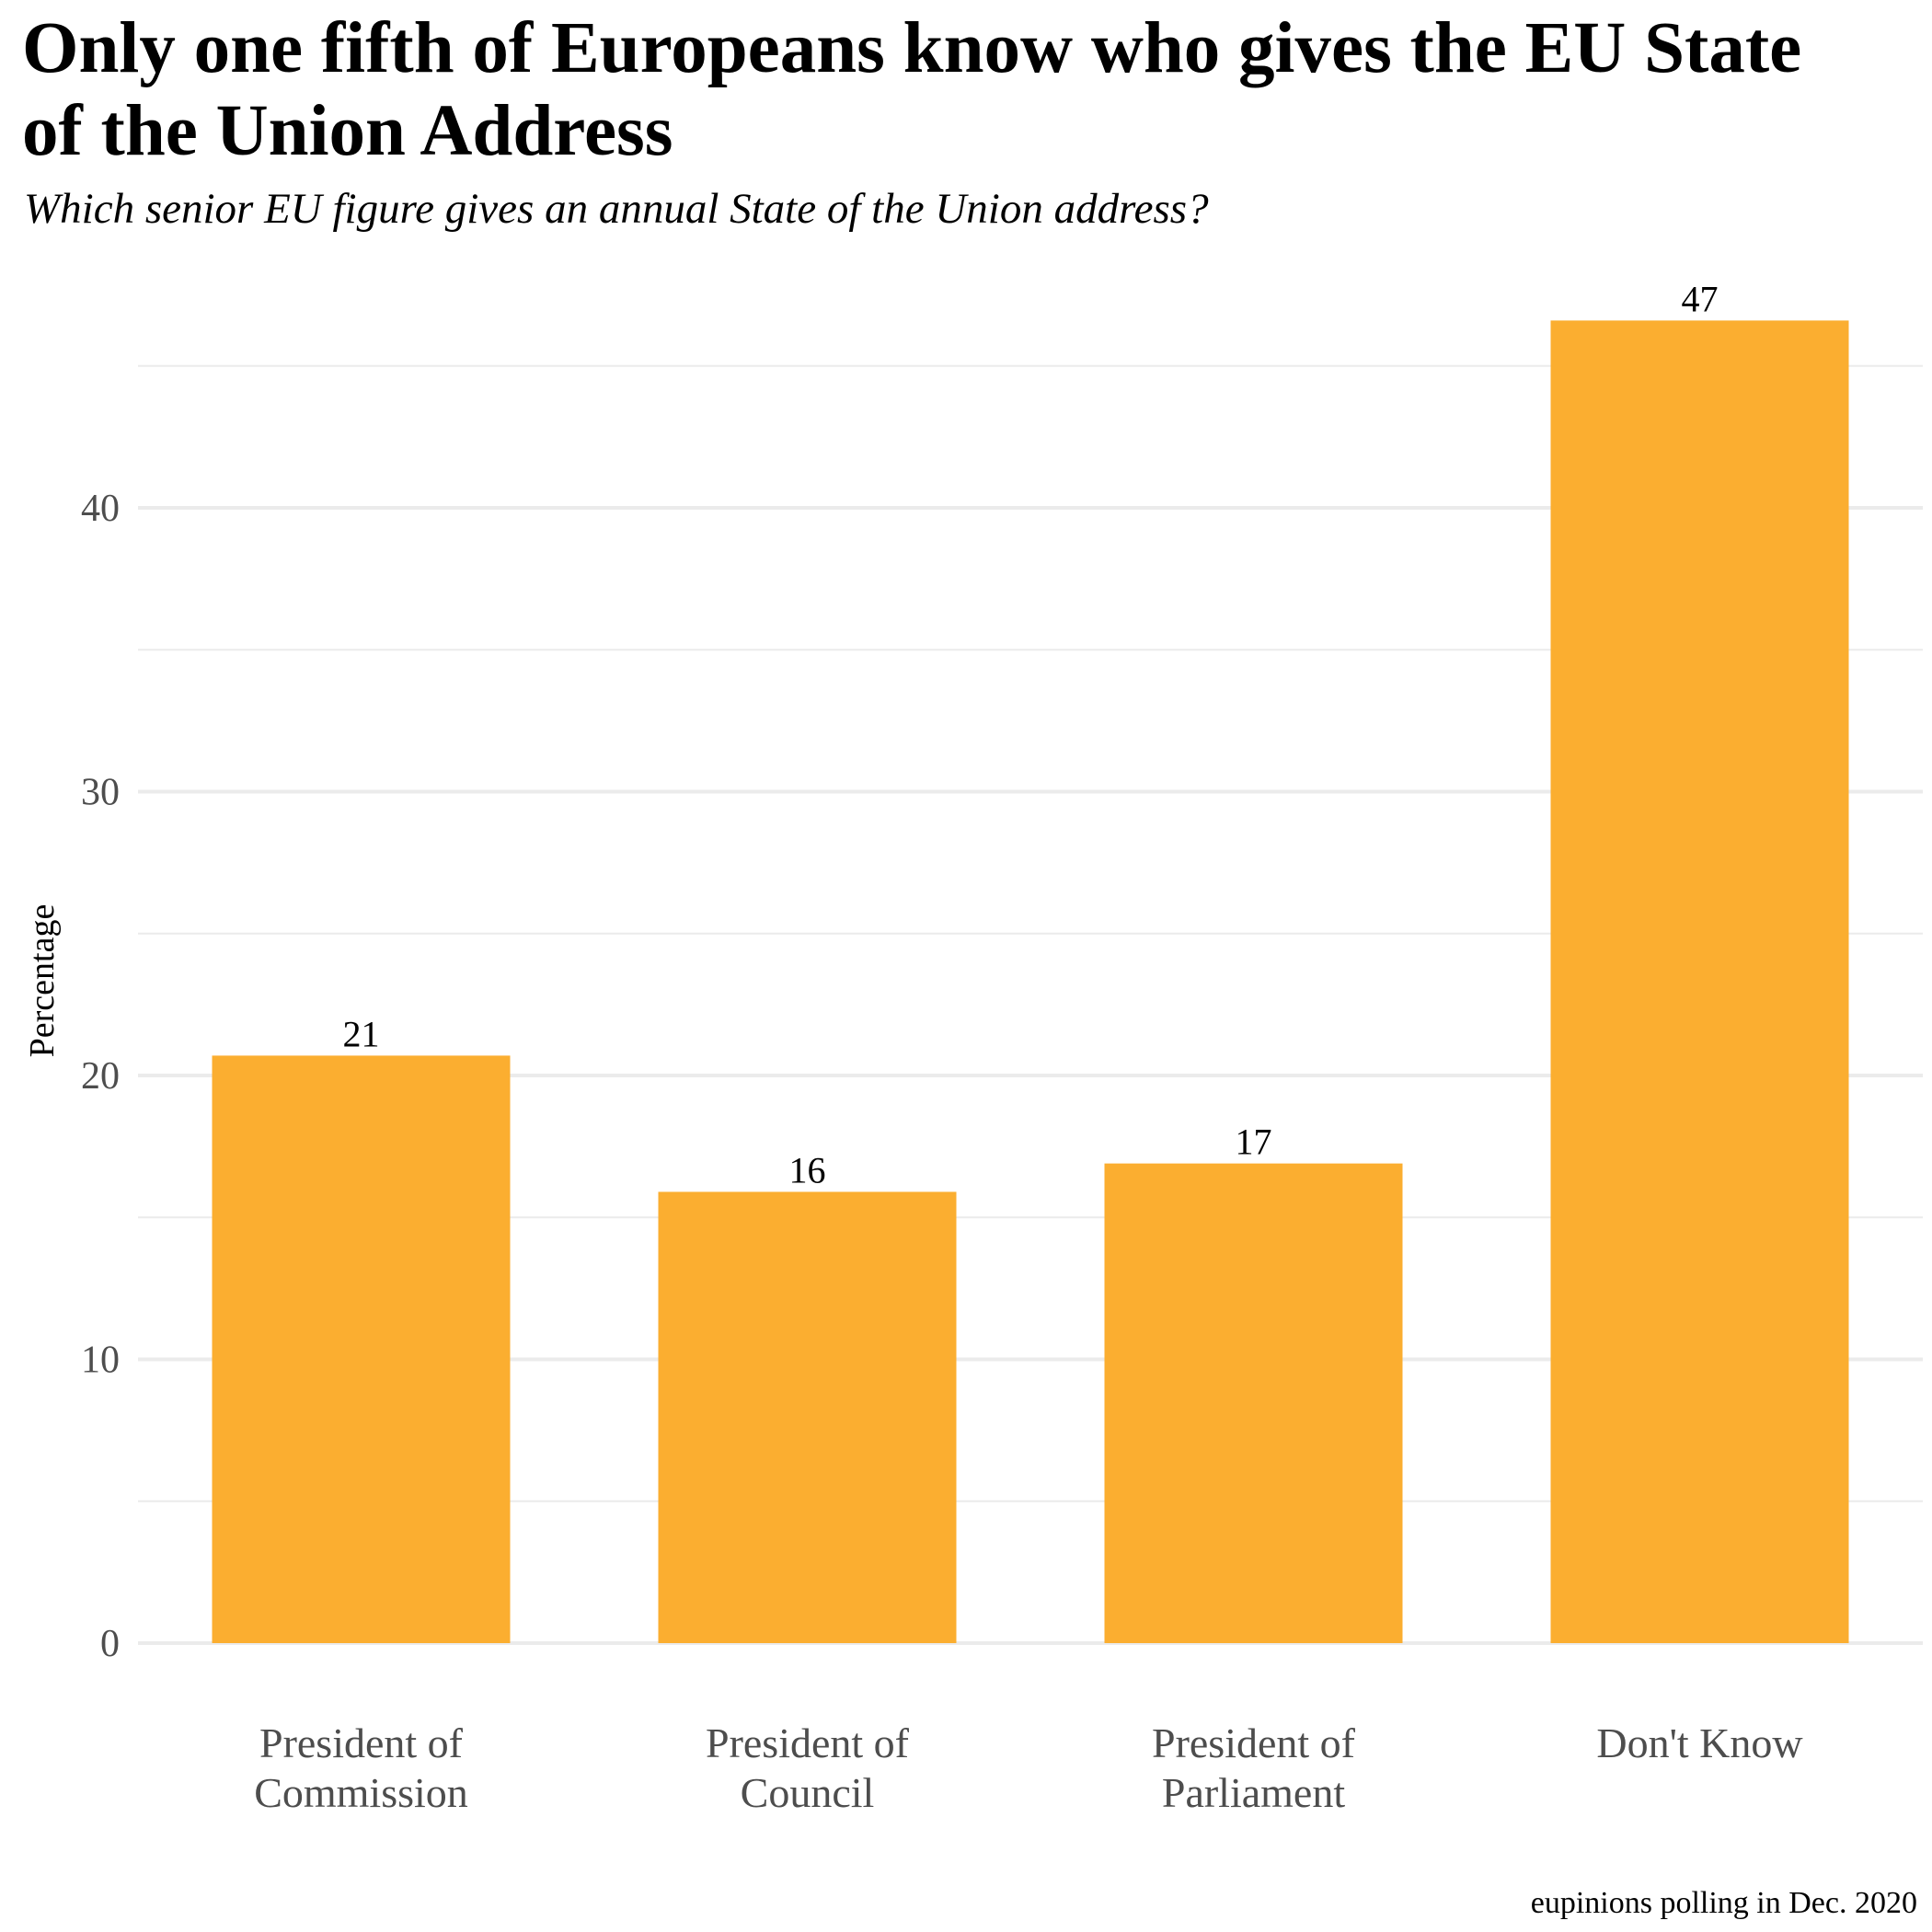 The image size is (1932, 1932). I want to click on x-tick-label: President of Commission, so click(361, 1767).